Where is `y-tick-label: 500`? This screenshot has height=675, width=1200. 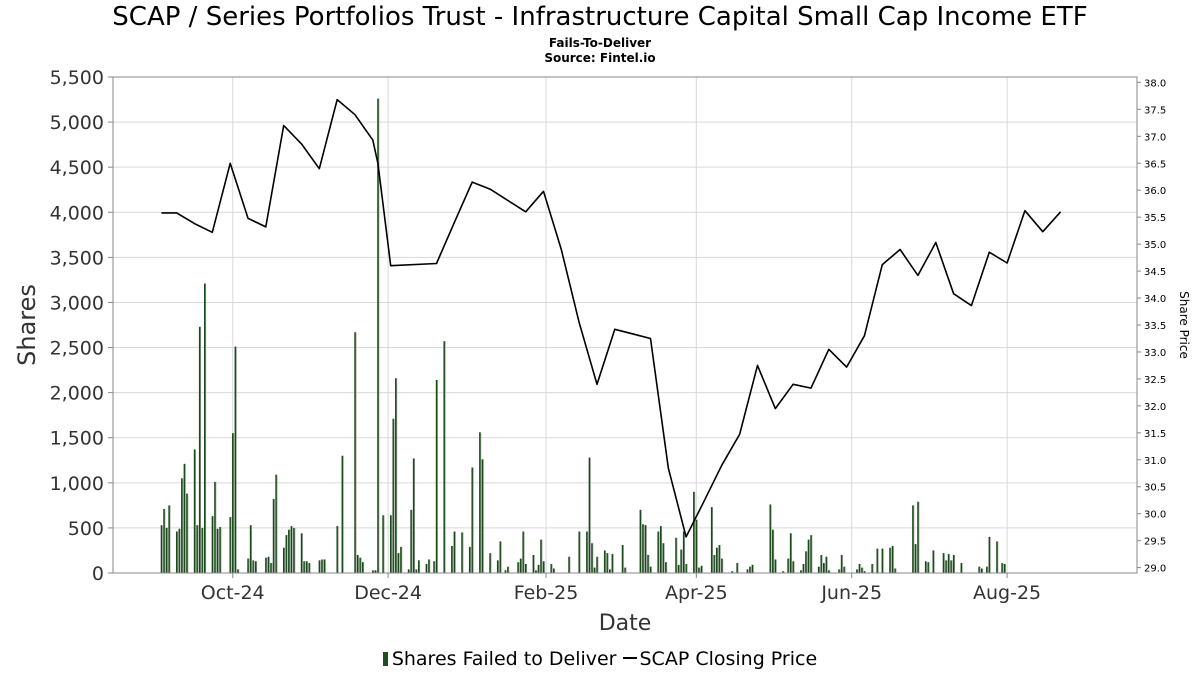
y-tick-label: 500 is located at coordinates (86, 529).